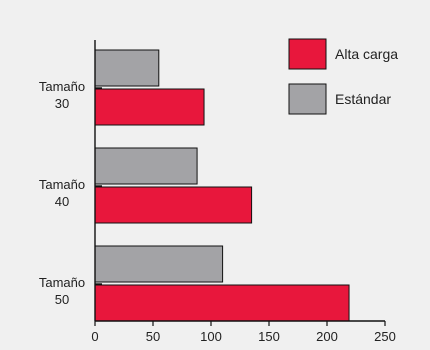  Describe the element at coordinates (211, 336) in the screenshot. I see `x-tick-label-2: 100` at that location.